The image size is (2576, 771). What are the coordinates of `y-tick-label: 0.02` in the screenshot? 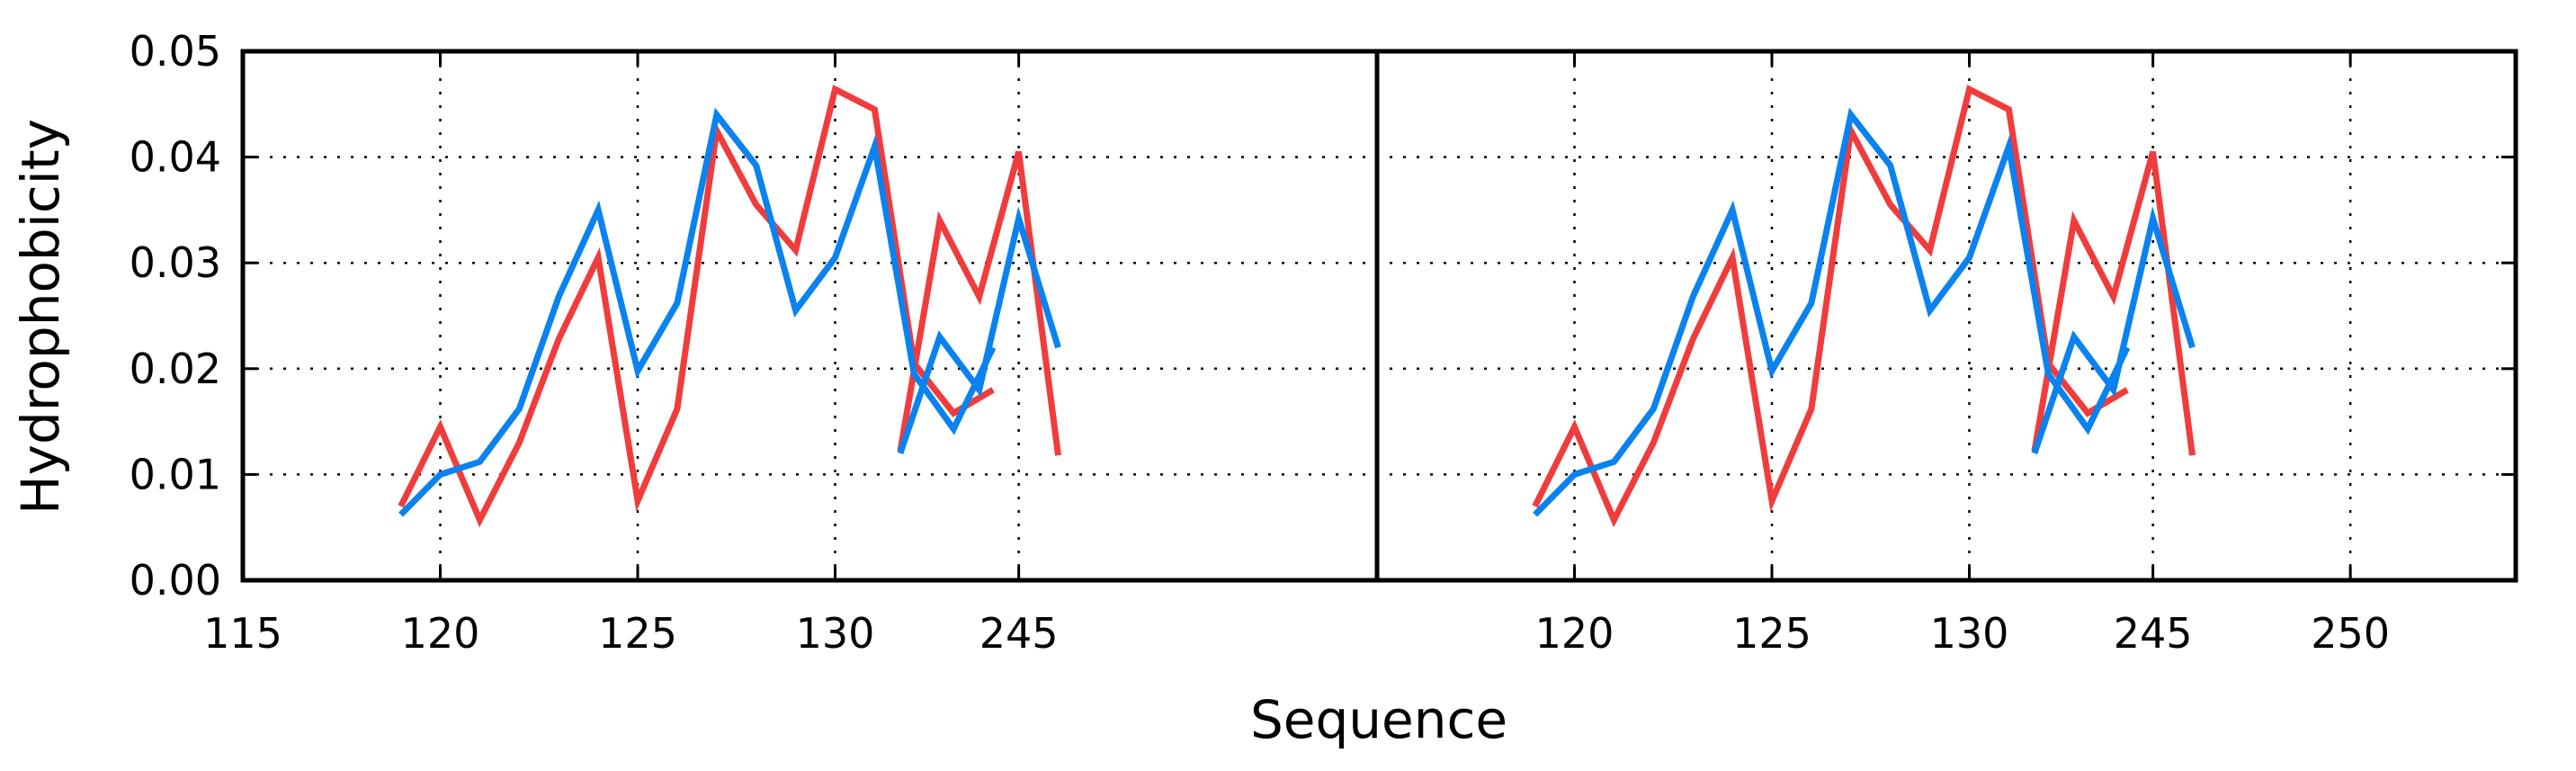 It's located at (175, 369).